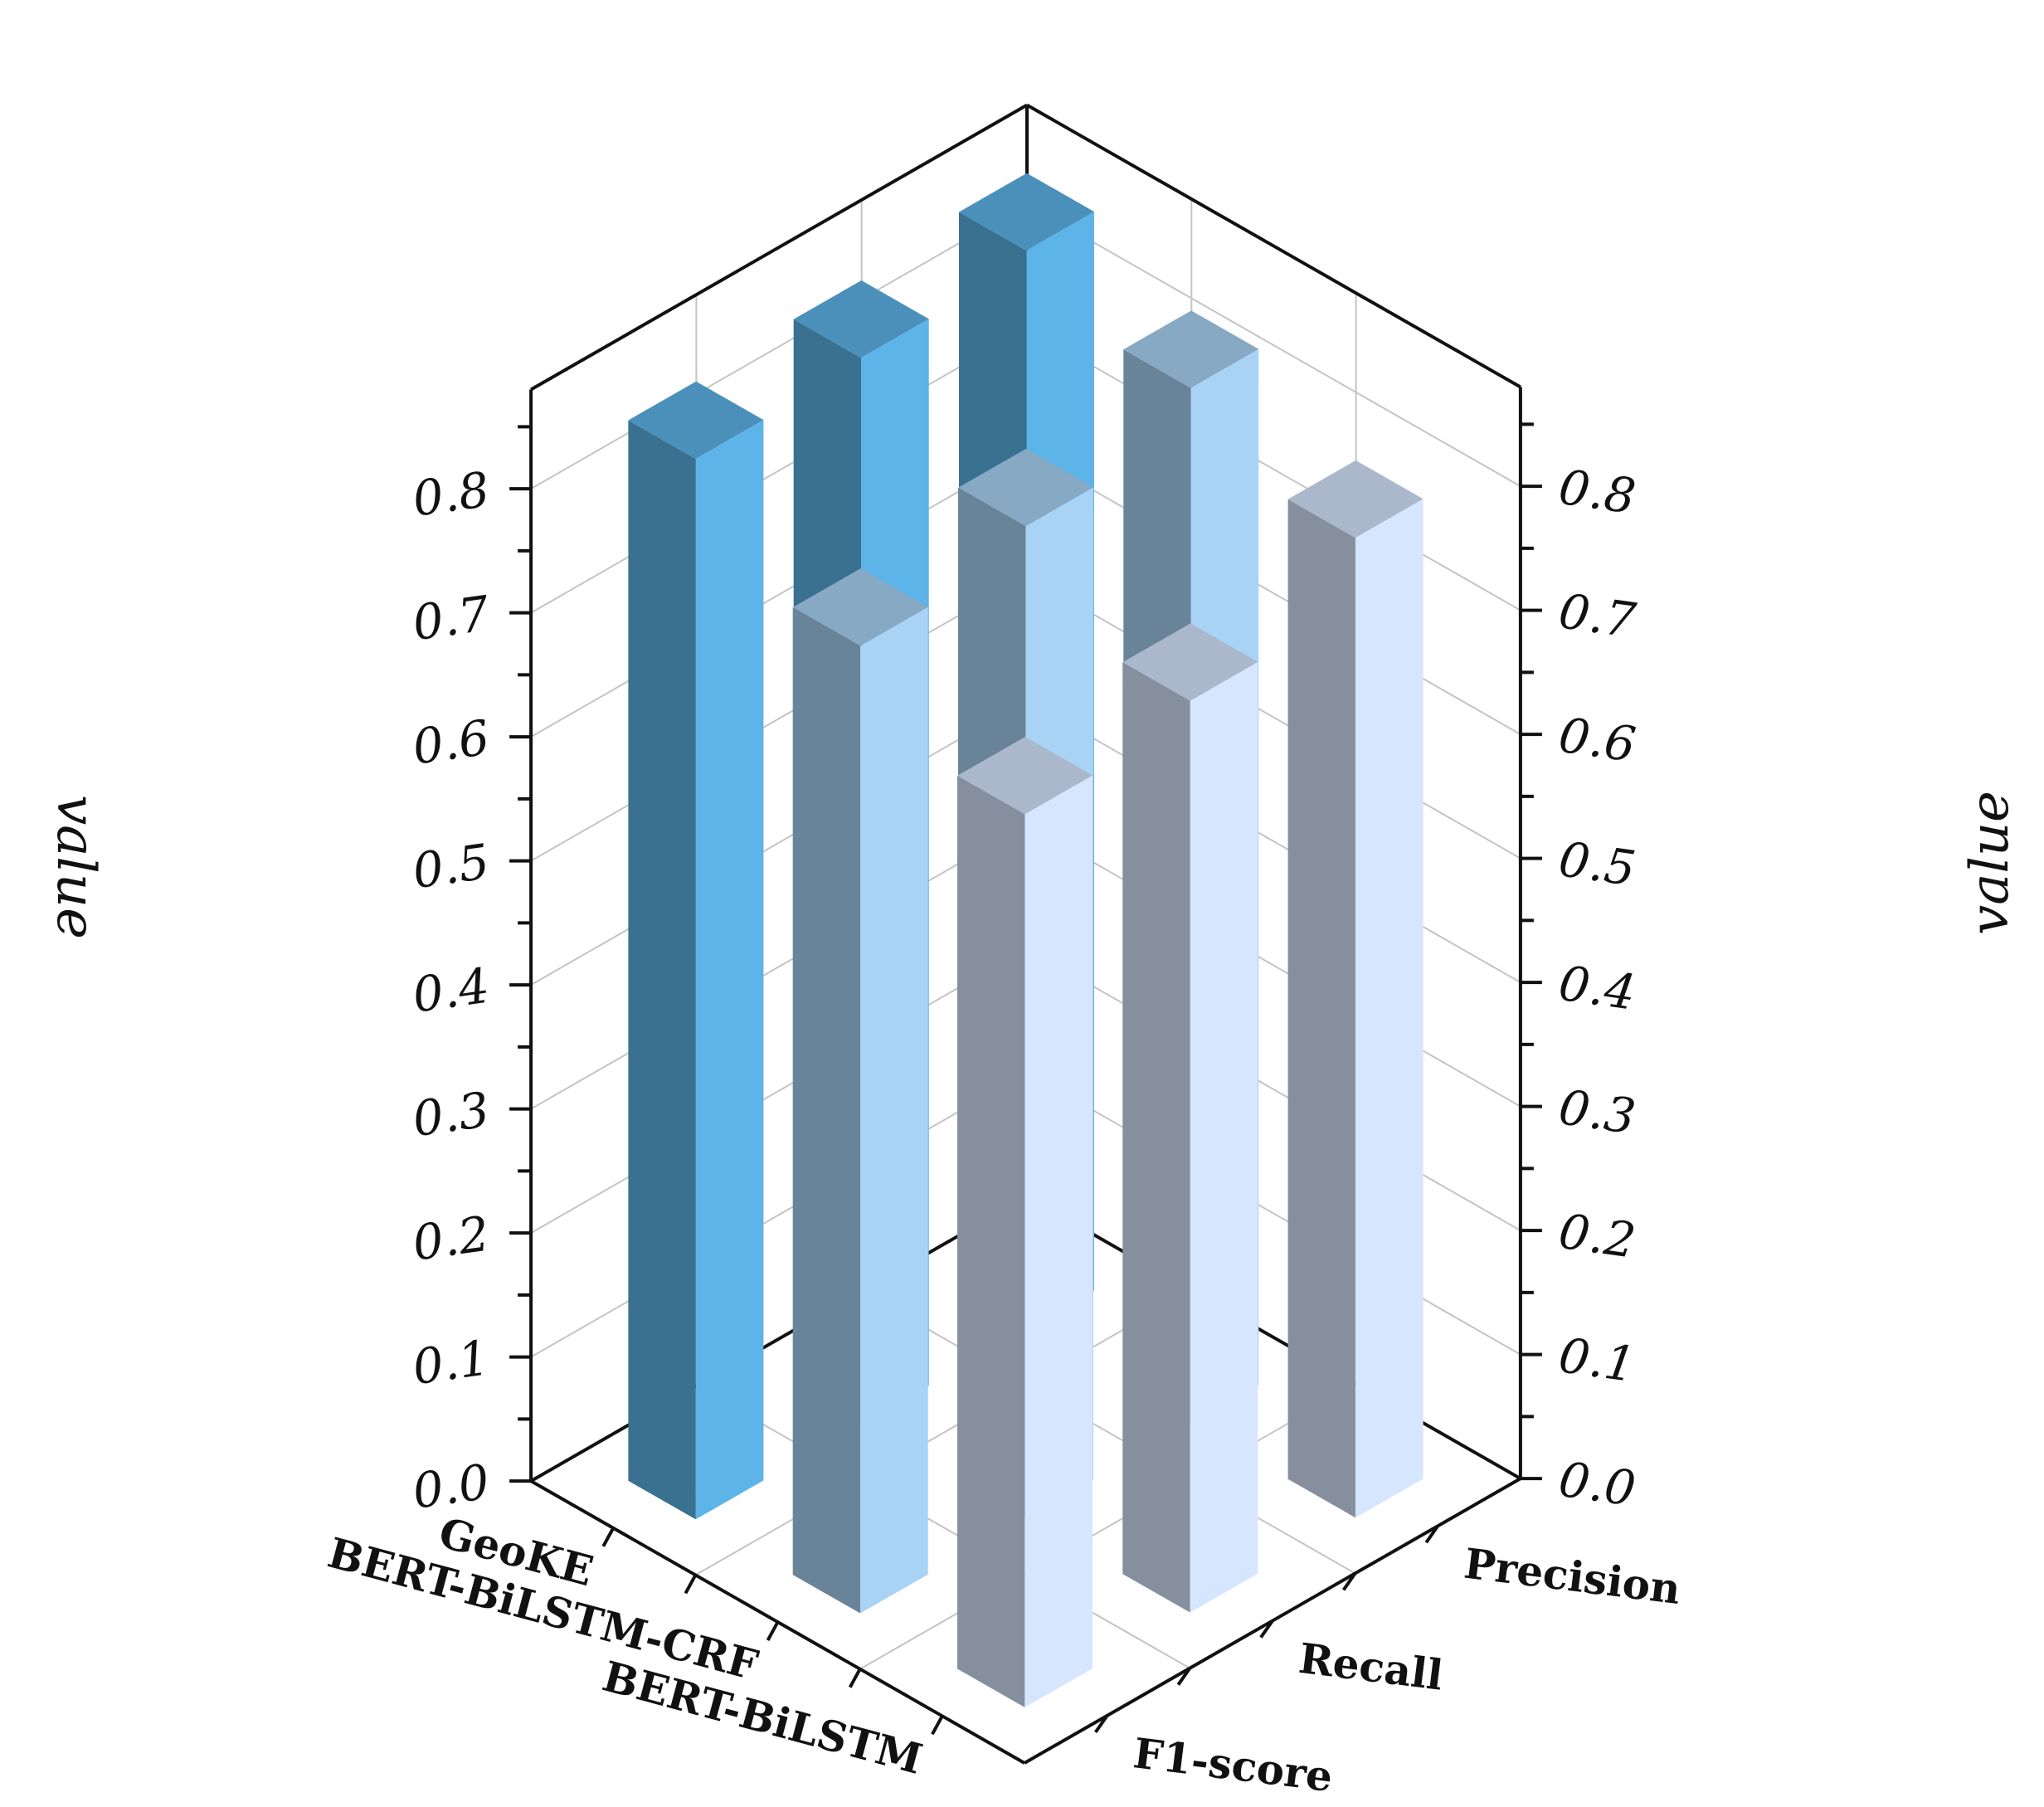  Describe the element at coordinates (75, 867) in the screenshot. I see `value-axis-title-left: value` at that location.